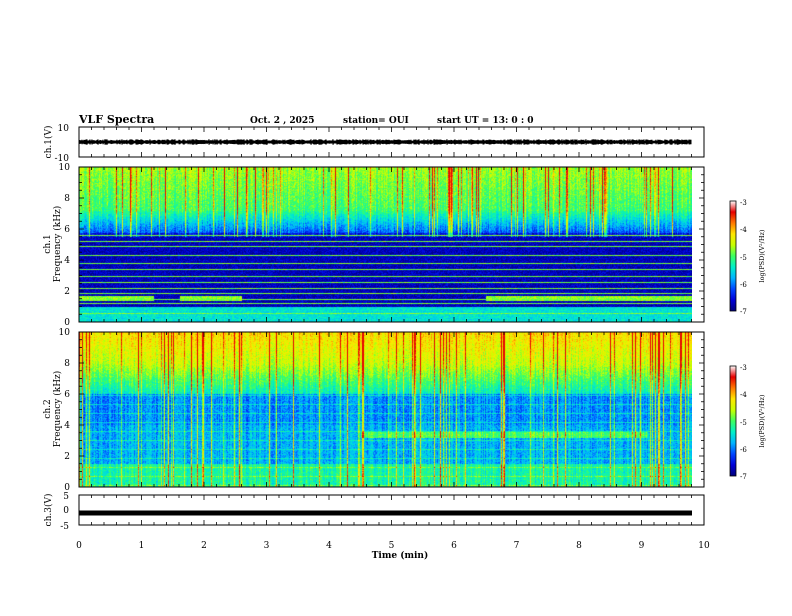  Describe the element at coordinates (48, 408) in the screenshot. I see `ch2-channel-label: ch.2` at that location.